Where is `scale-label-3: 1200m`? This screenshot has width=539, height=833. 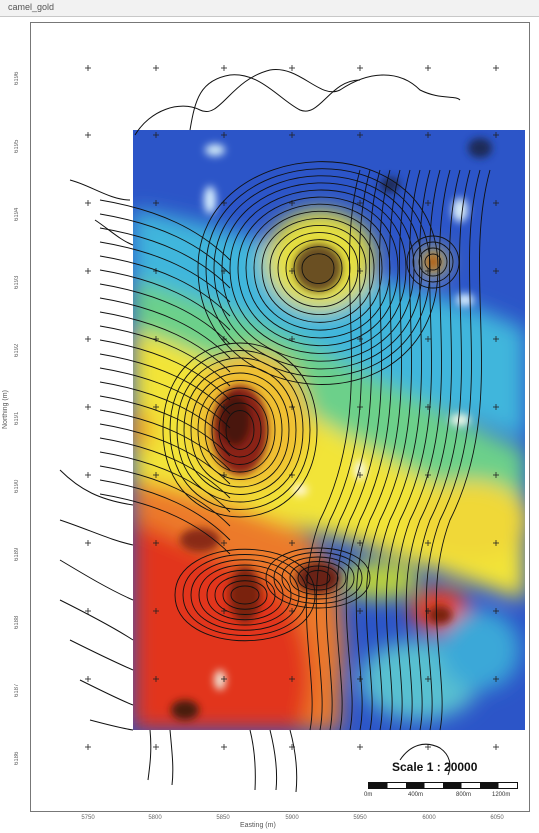 scale-label-3: 1200m is located at coordinates (501, 795).